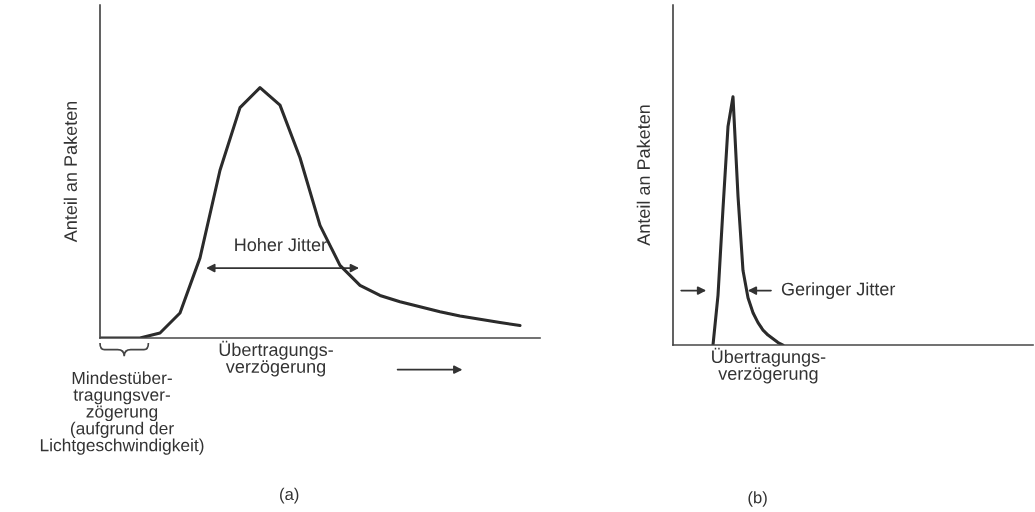 The image size is (1035, 512). I want to click on annotation: Geringer Jitter, so click(838, 291).